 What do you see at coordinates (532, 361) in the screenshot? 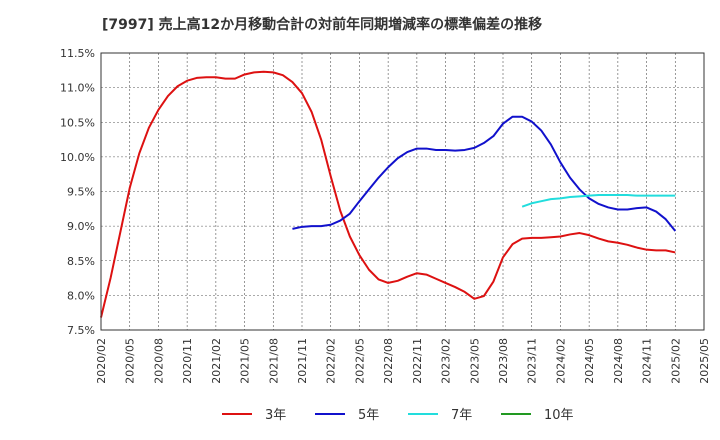
I see `x-tick-label: 2023/11` at bounding box center [532, 361].